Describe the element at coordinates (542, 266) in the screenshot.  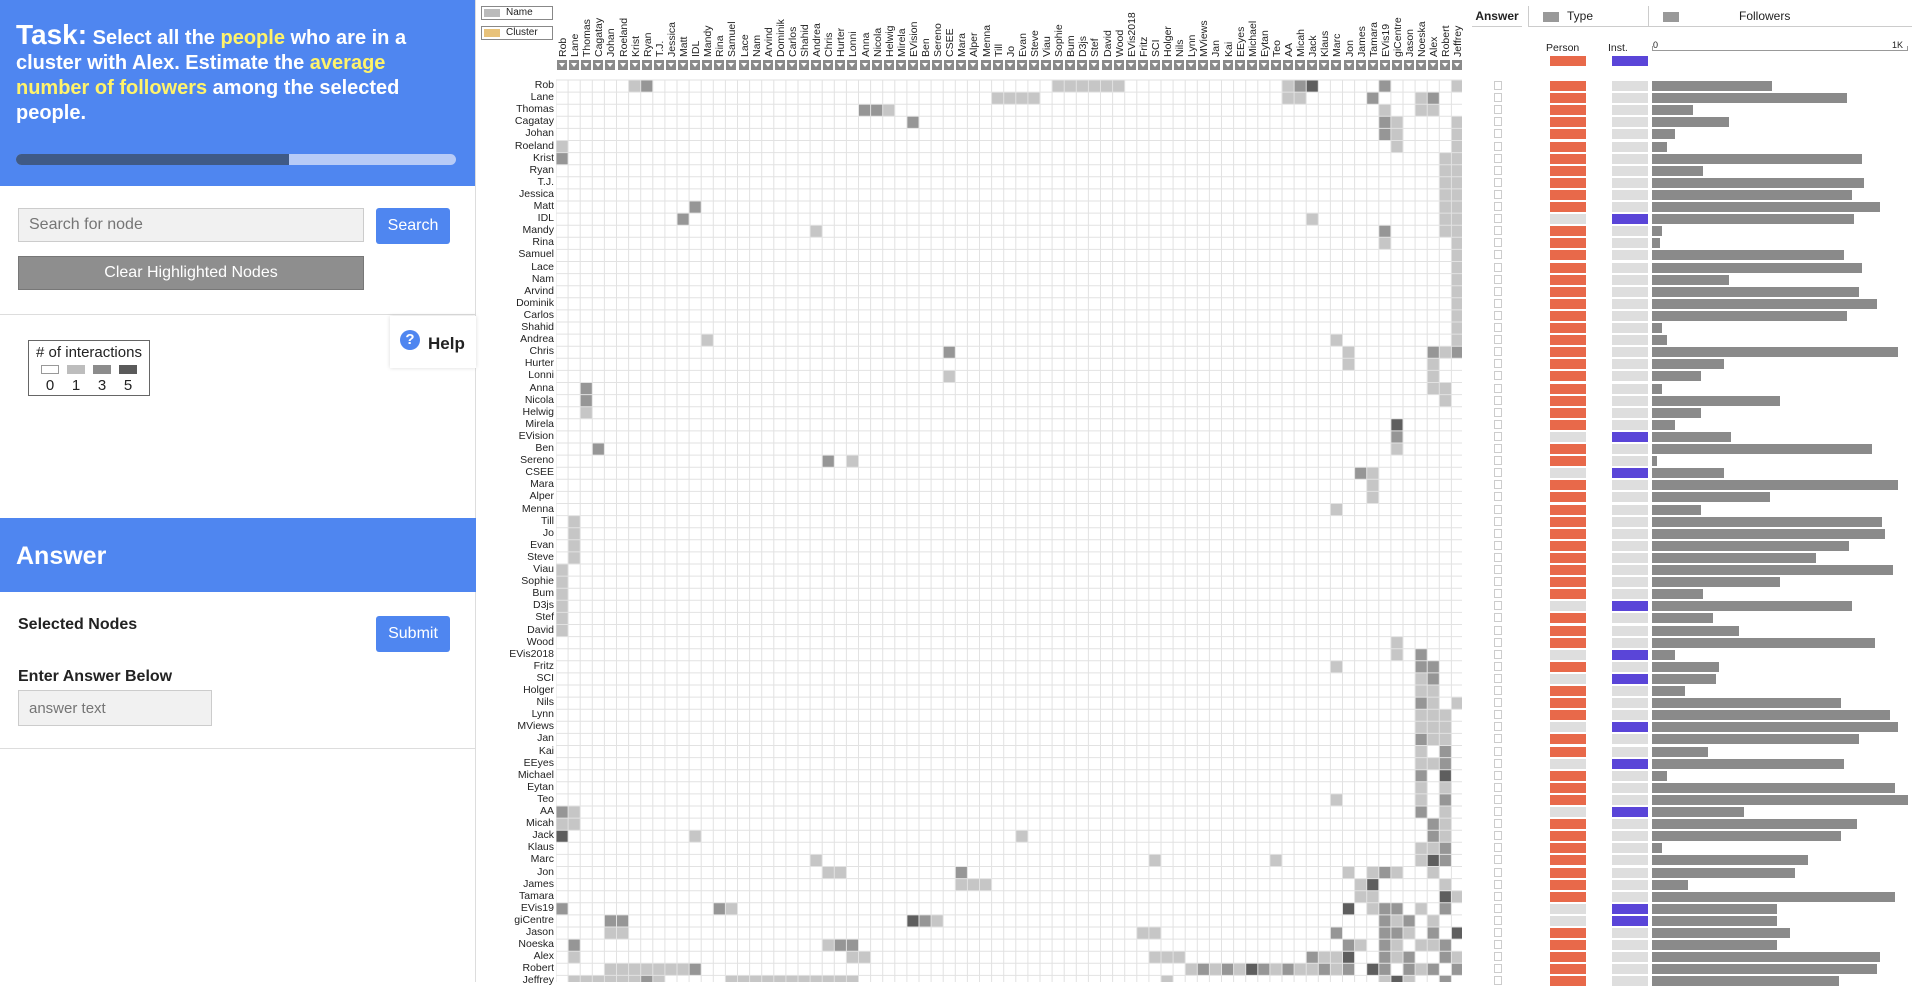
I see `row-label: Lace` at that location.